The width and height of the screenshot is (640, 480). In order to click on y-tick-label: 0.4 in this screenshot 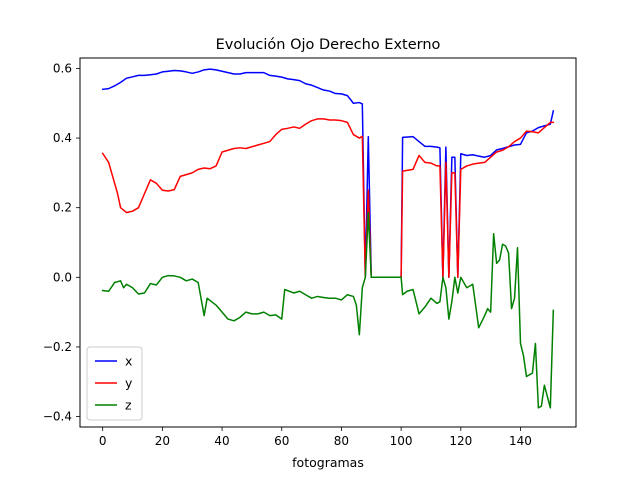, I will do `click(62, 138)`.